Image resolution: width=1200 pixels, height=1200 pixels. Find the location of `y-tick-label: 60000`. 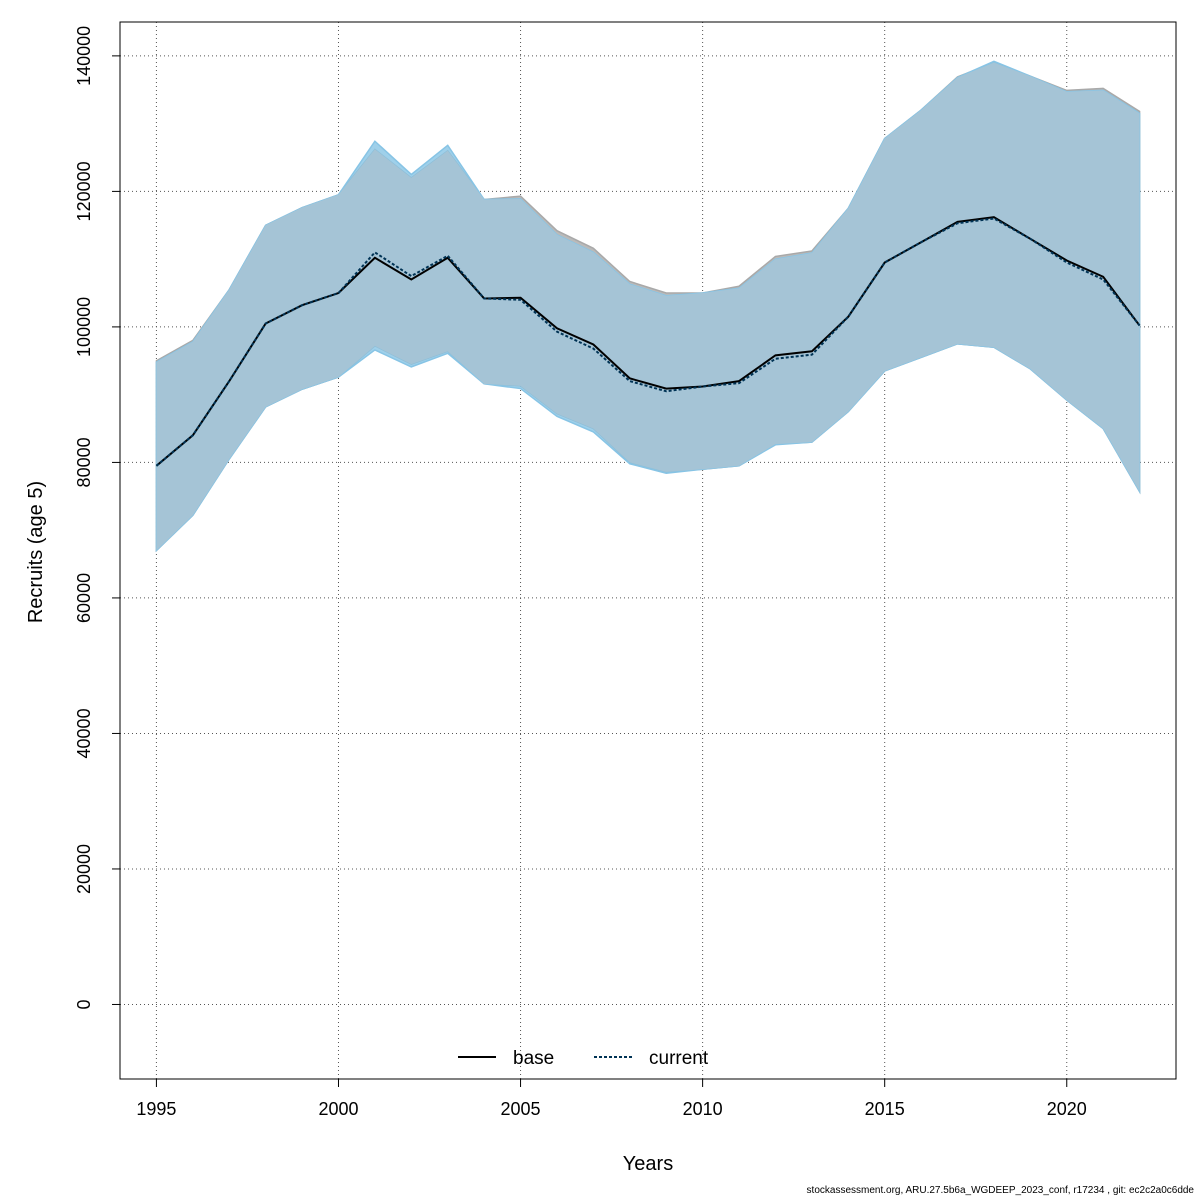

y-tick-label: 60000 is located at coordinates (84, 598).